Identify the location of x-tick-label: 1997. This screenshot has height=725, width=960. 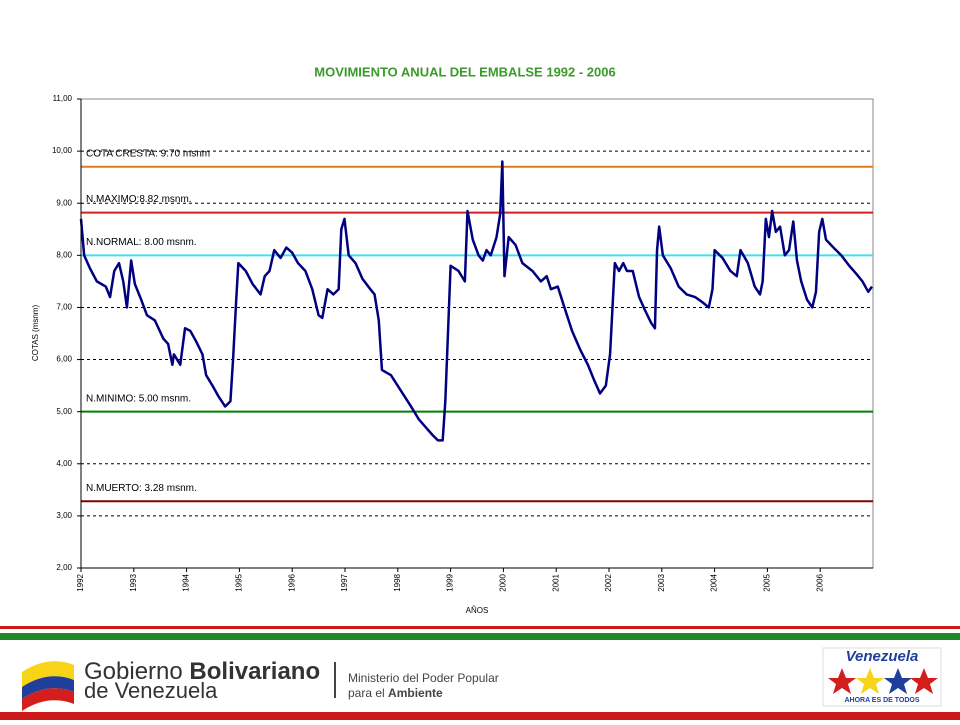
(344, 582).